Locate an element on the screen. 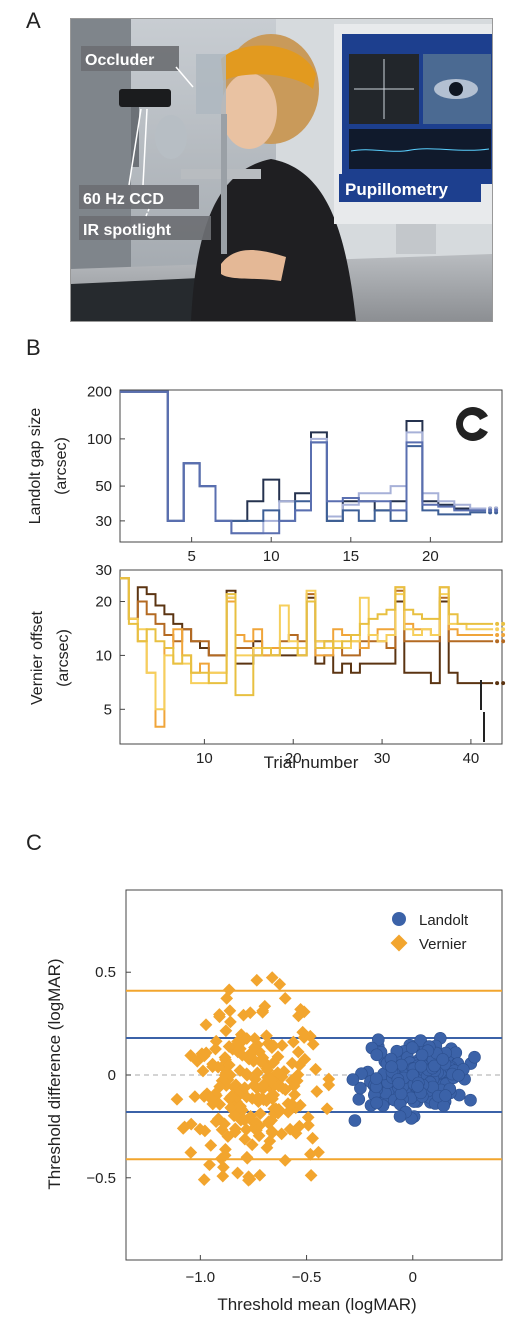 The height and width of the screenshot is (1317, 509). vernier-ytick-label: 5 is located at coordinates (108, 709).